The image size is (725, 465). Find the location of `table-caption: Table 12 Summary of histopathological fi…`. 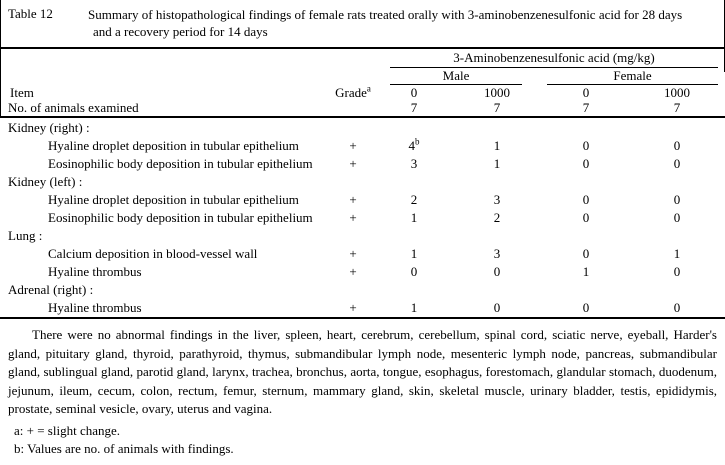

table-caption: Table 12 Summary of histopathological fi… is located at coordinates (365, 23).